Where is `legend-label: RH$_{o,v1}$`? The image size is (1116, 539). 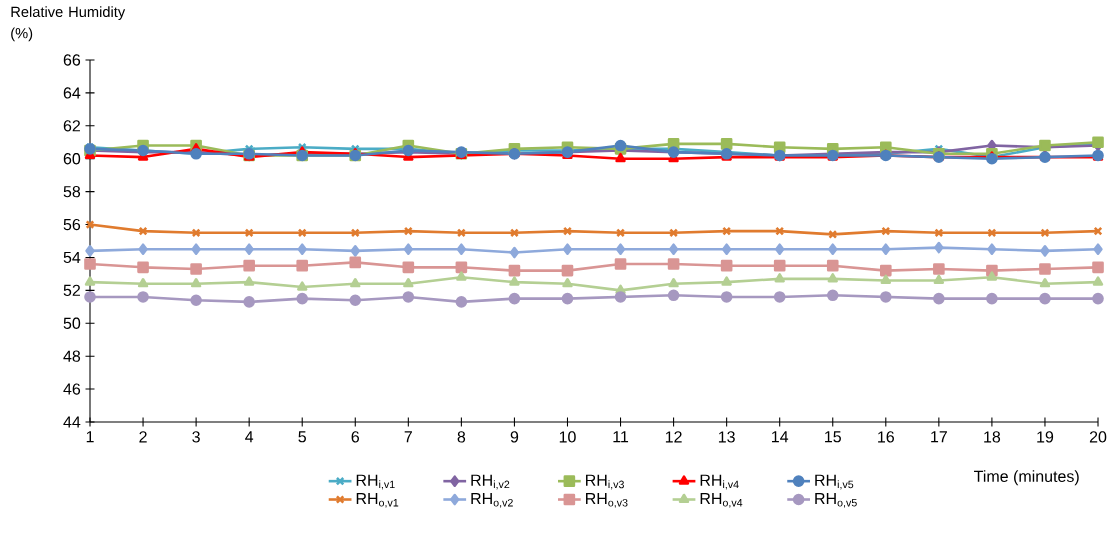
legend-label: RH$_{o,v1}$ is located at coordinates (377, 500).